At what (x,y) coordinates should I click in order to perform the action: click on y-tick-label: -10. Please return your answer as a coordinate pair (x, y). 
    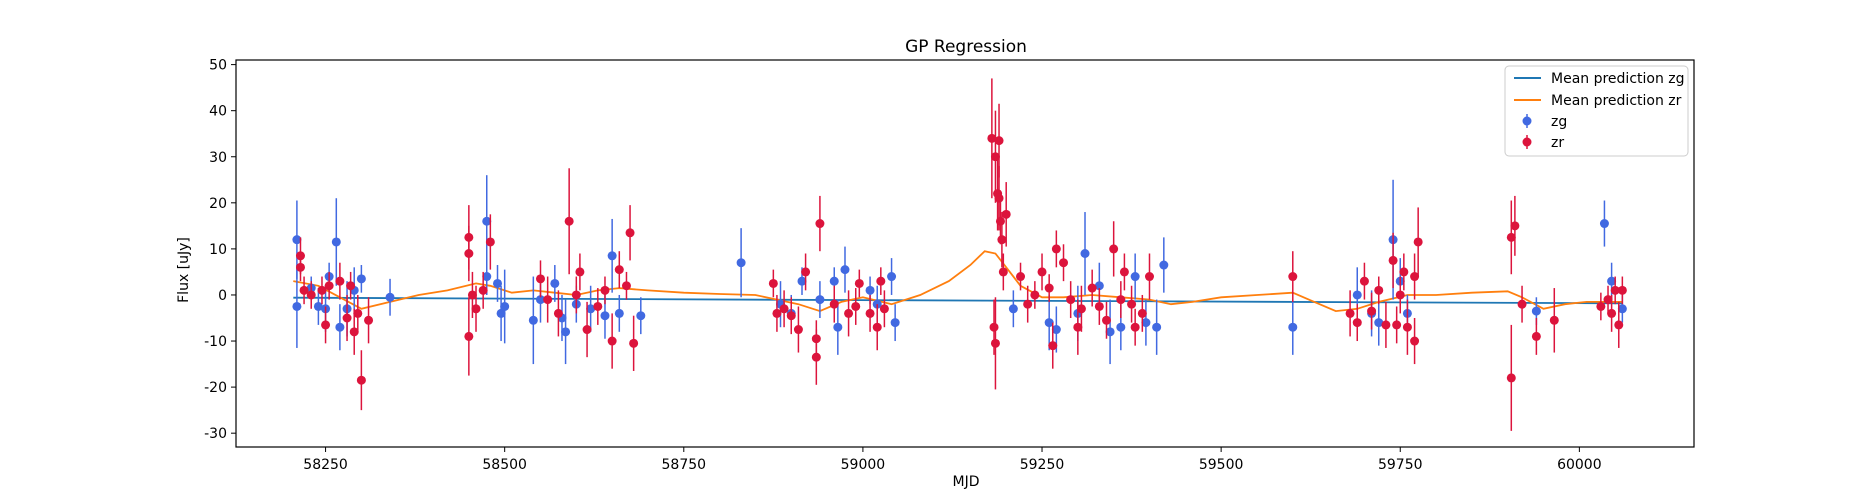
    Looking at the image, I should click on (215, 342).